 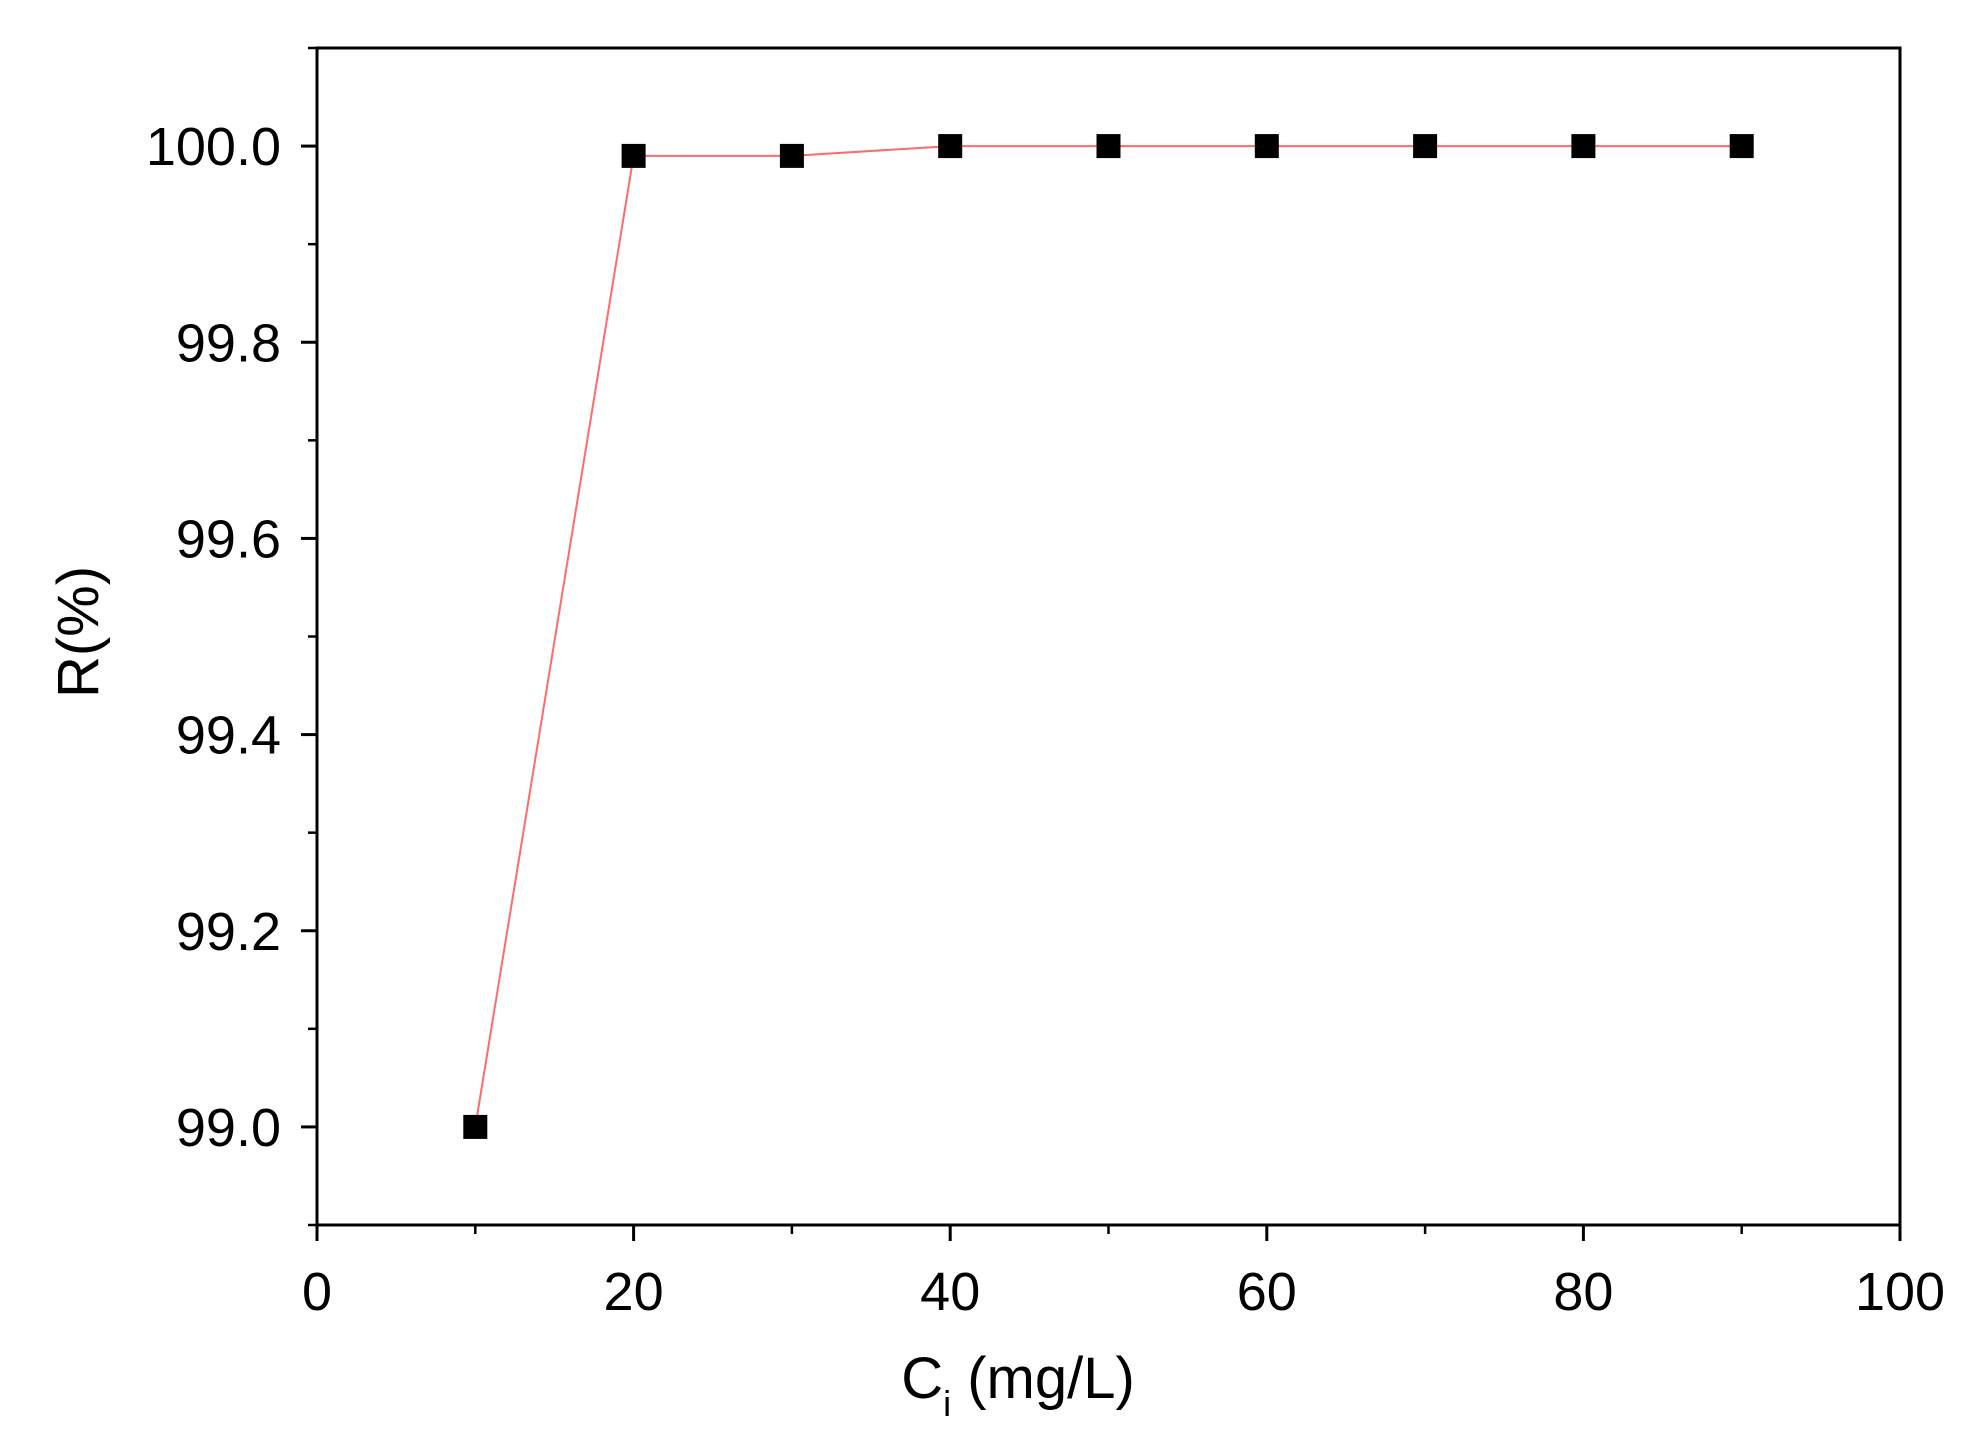 What do you see at coordinates (1900, 1292) in the screenshot?
I see `x-tick-label: 100` at bounding box center [1900, 1292].